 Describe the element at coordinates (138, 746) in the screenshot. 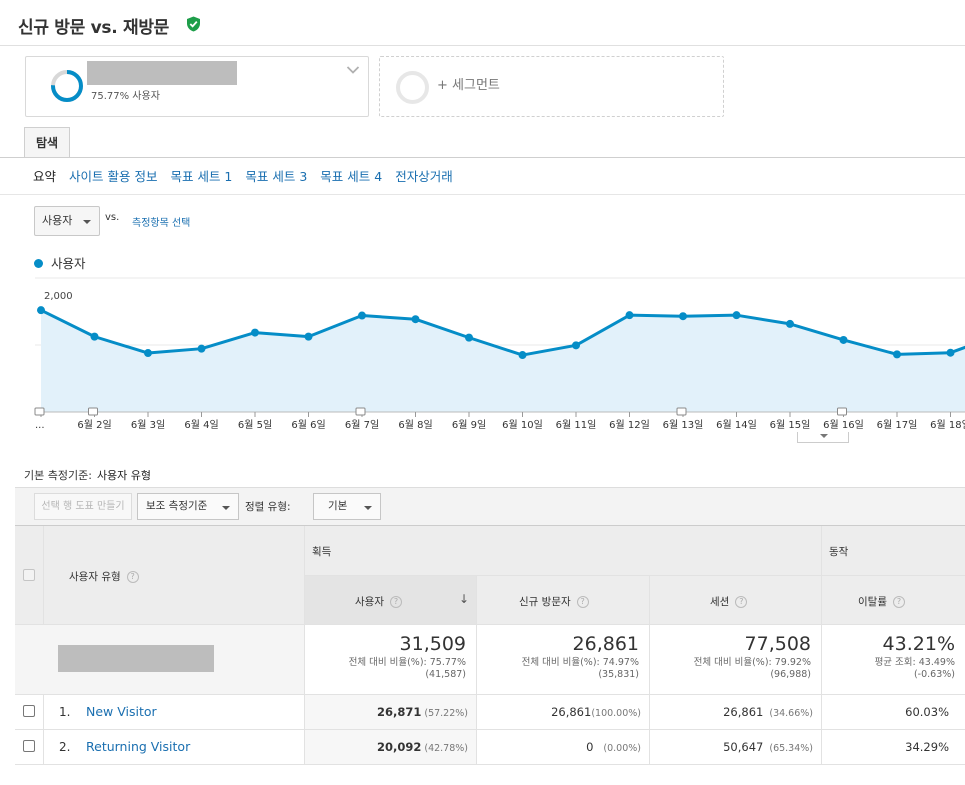

I see `row-link-returning-visitor: Returning Visitor` at that location.